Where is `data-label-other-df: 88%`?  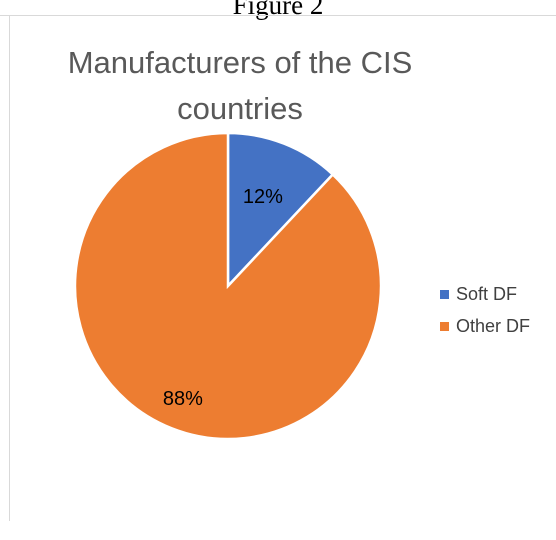
data-label-other-df: 88% is located at coordinates (183, 399).